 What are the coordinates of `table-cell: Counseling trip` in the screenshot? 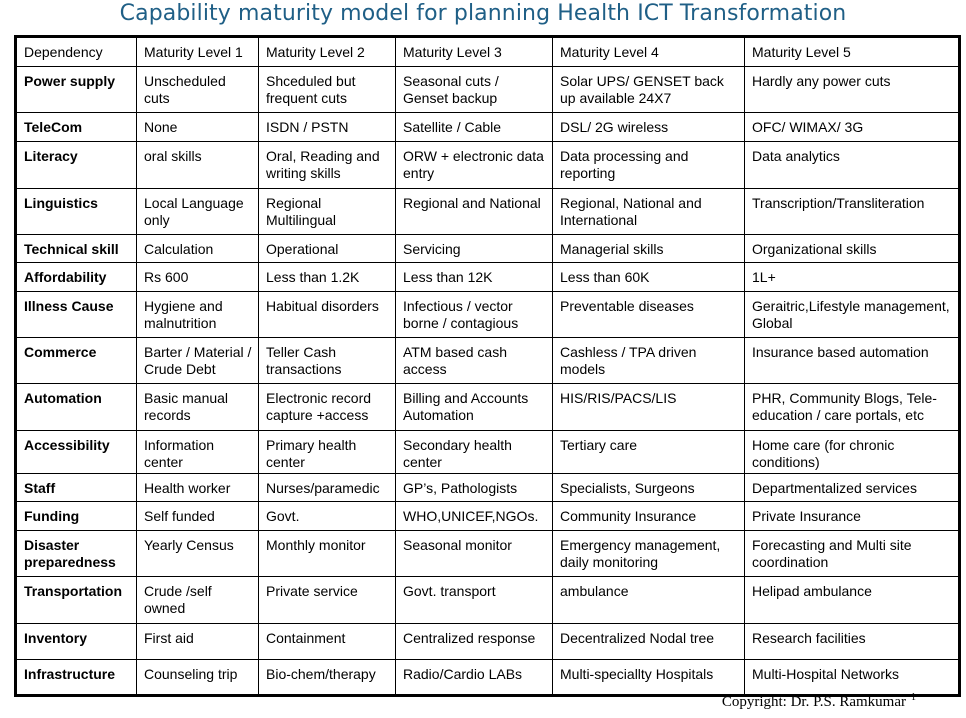 It's located at (197, 677).